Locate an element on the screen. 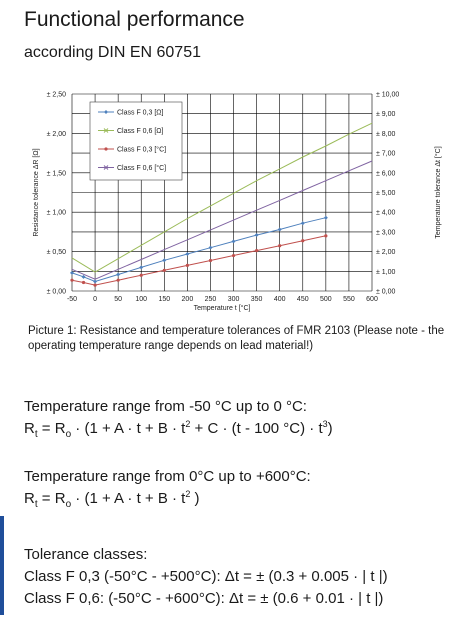  x-tick-label: 50 is located at coordinates (118, 299).